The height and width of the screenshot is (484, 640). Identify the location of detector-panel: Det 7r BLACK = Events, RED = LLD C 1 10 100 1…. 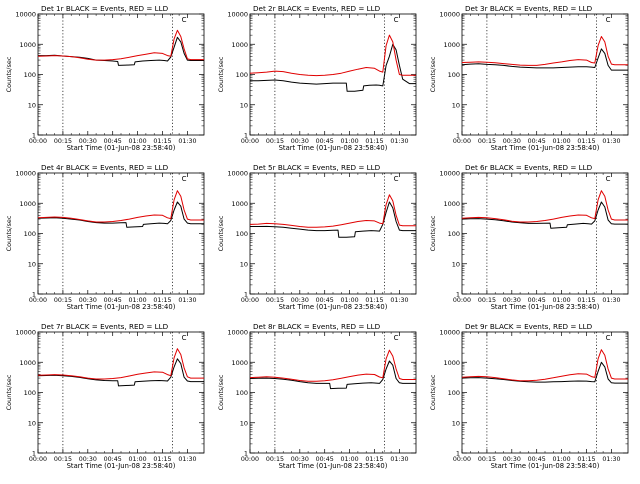
(105, 396).